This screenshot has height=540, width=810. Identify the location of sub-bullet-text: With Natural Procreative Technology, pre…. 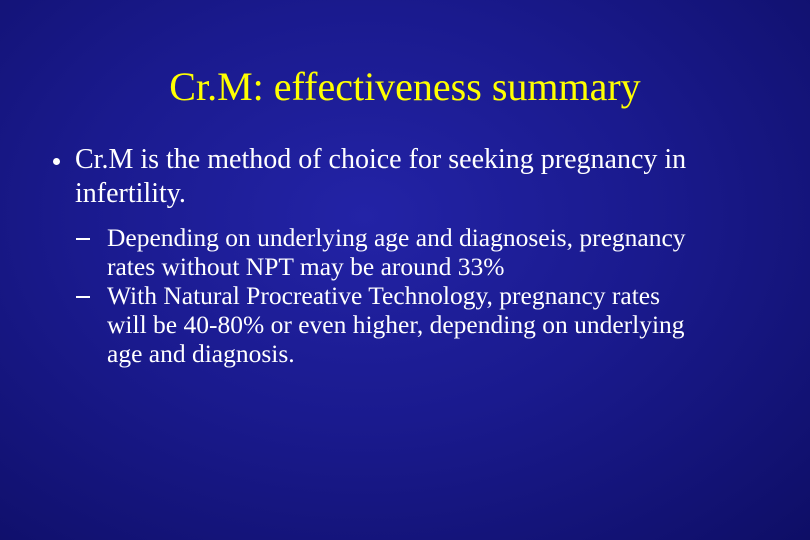
(396, 324).